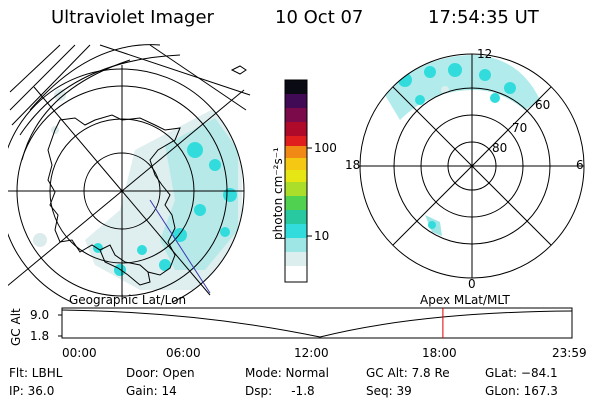 The width and height of the screenshot is (600, 400). What do you see at coordinates (128, 300) in the screenshot?
I see `geographic-map-label: Geographic Lat/Lon` at bounding box center [128, 300].